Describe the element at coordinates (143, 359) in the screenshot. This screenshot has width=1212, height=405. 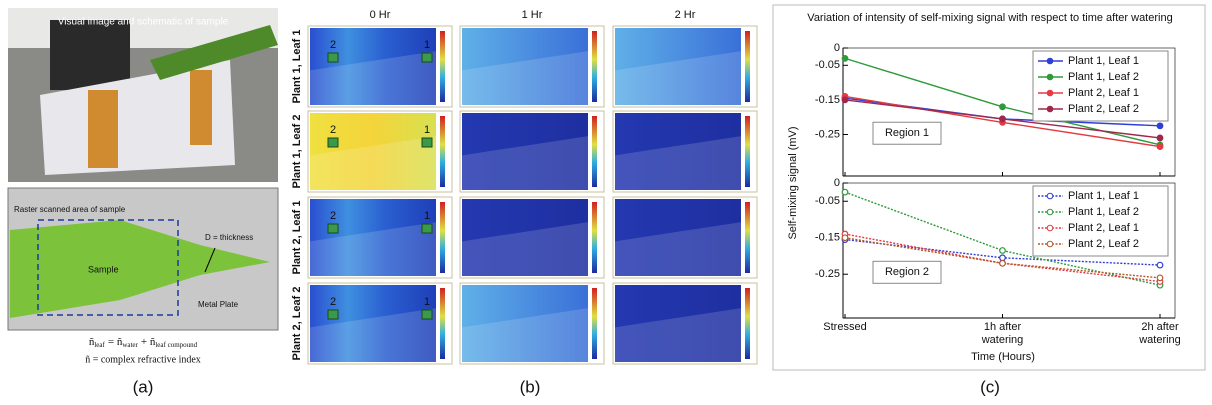
I see `definition: ñ = complex refractive index` at that location.